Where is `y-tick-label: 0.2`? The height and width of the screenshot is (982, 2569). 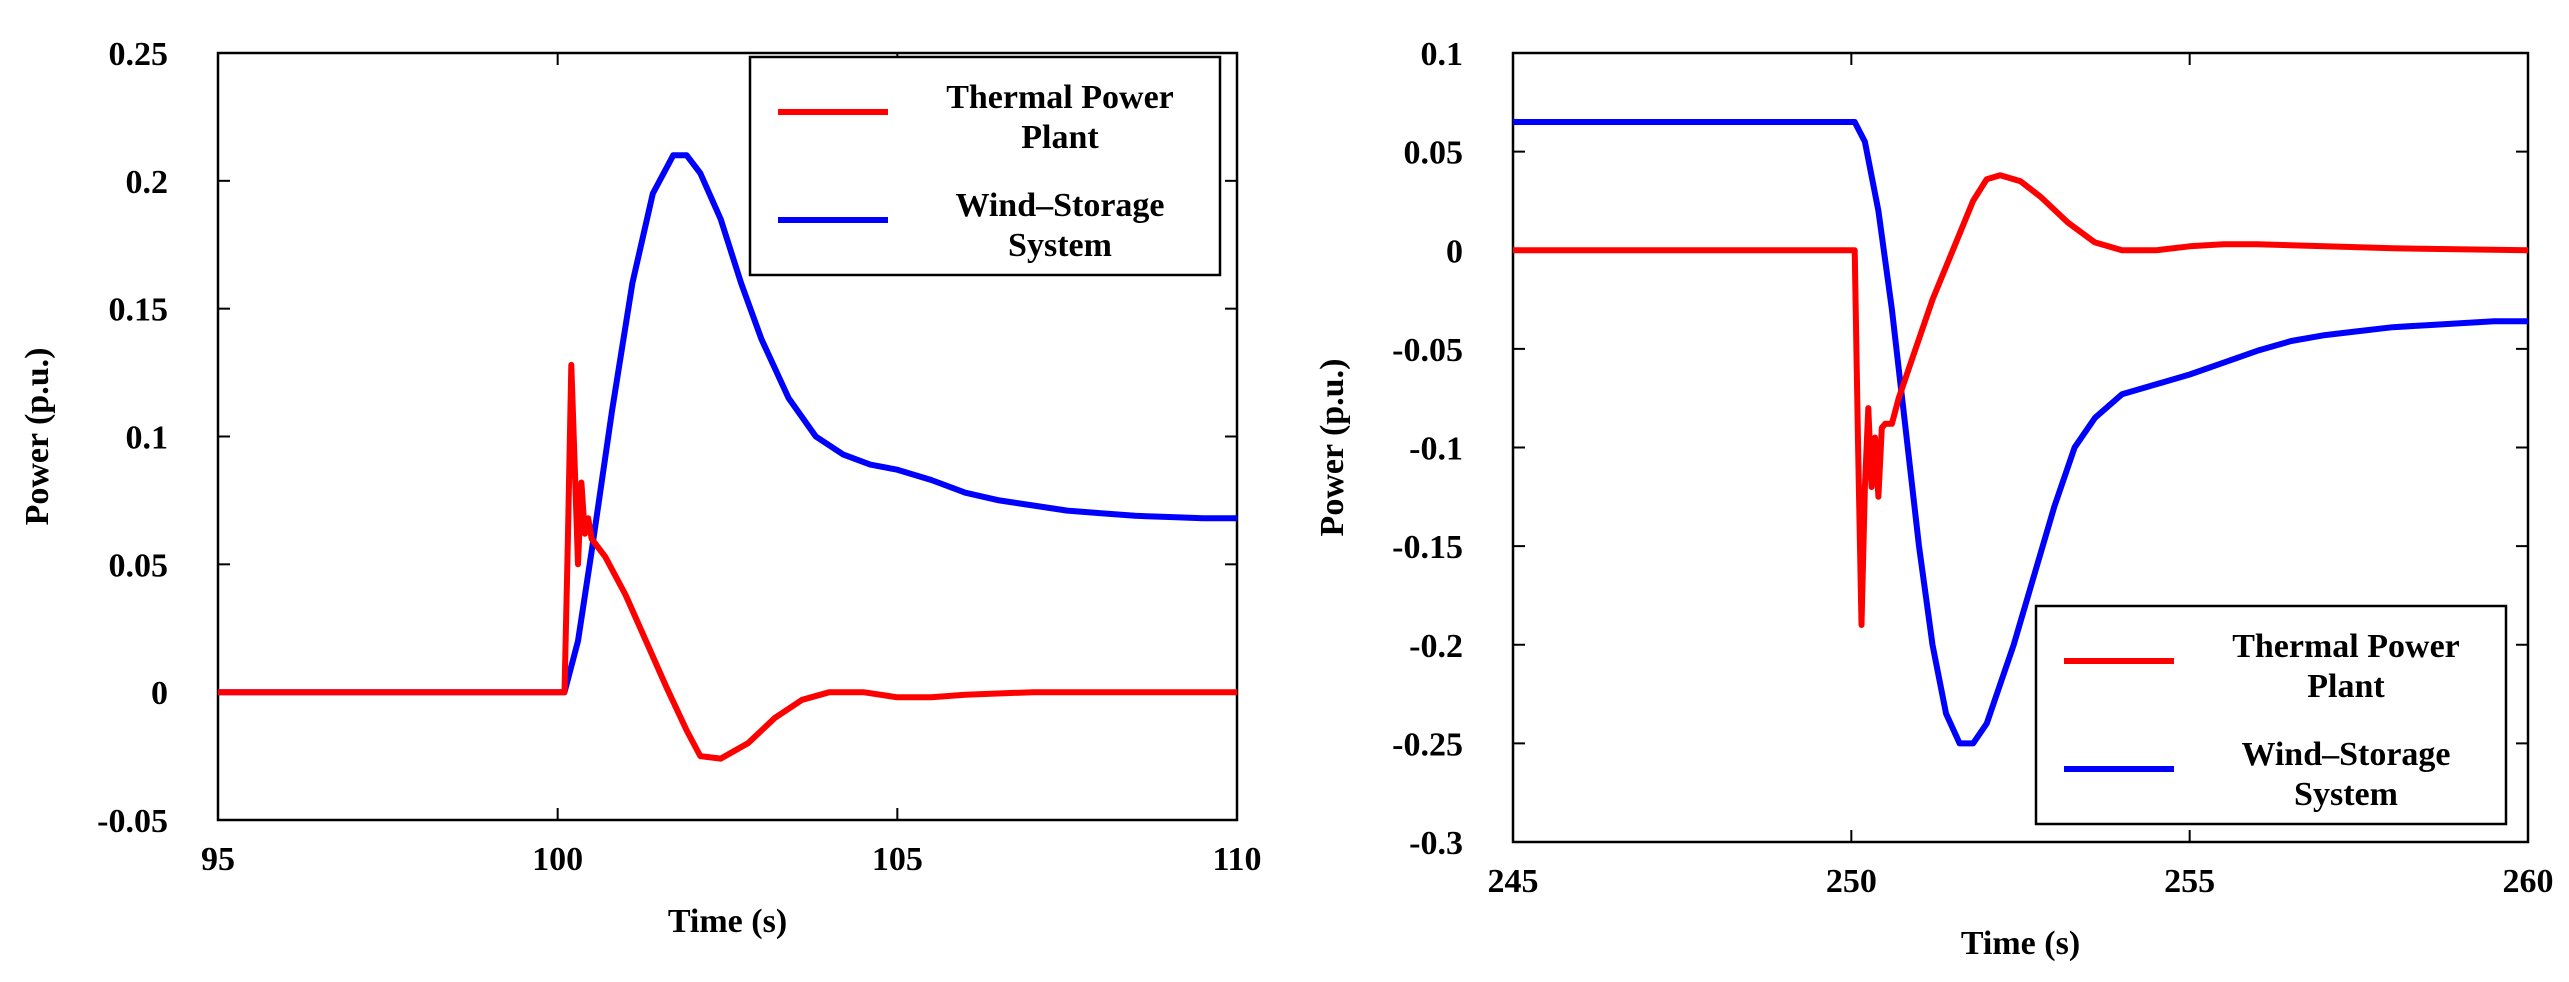 y-tick-label: 0.2 is located at coordinates (147, 182).